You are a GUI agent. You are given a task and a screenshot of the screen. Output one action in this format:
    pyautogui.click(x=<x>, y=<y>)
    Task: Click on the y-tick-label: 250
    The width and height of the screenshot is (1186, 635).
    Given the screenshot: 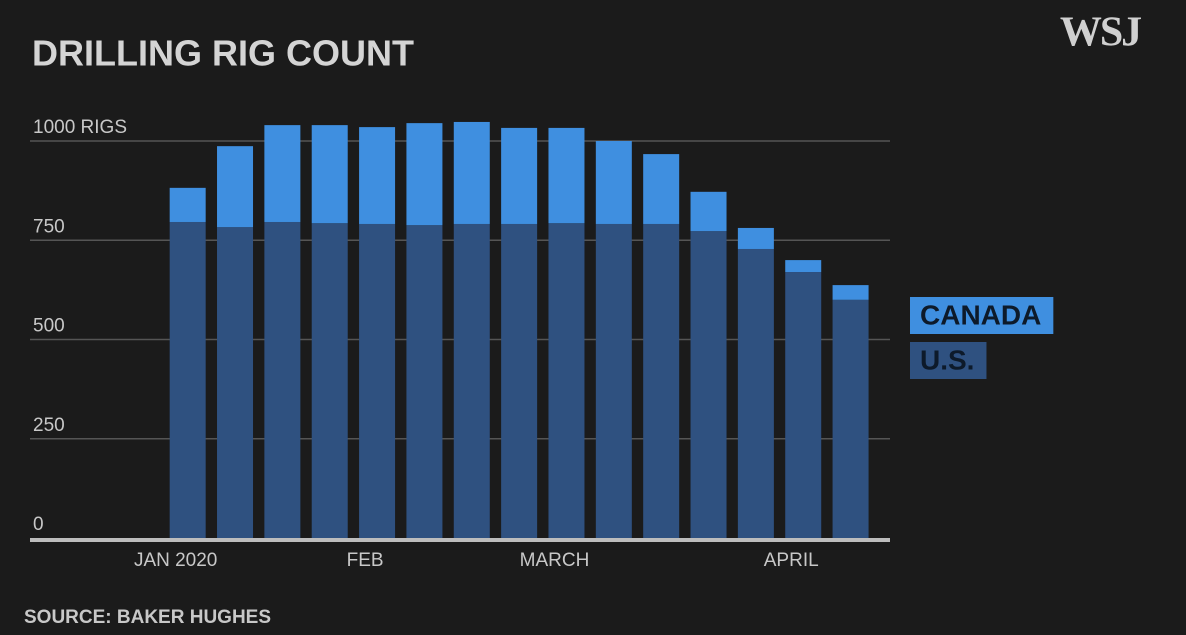 What is the action you would take?
    pyautogui.click(x=49, y=425)
    